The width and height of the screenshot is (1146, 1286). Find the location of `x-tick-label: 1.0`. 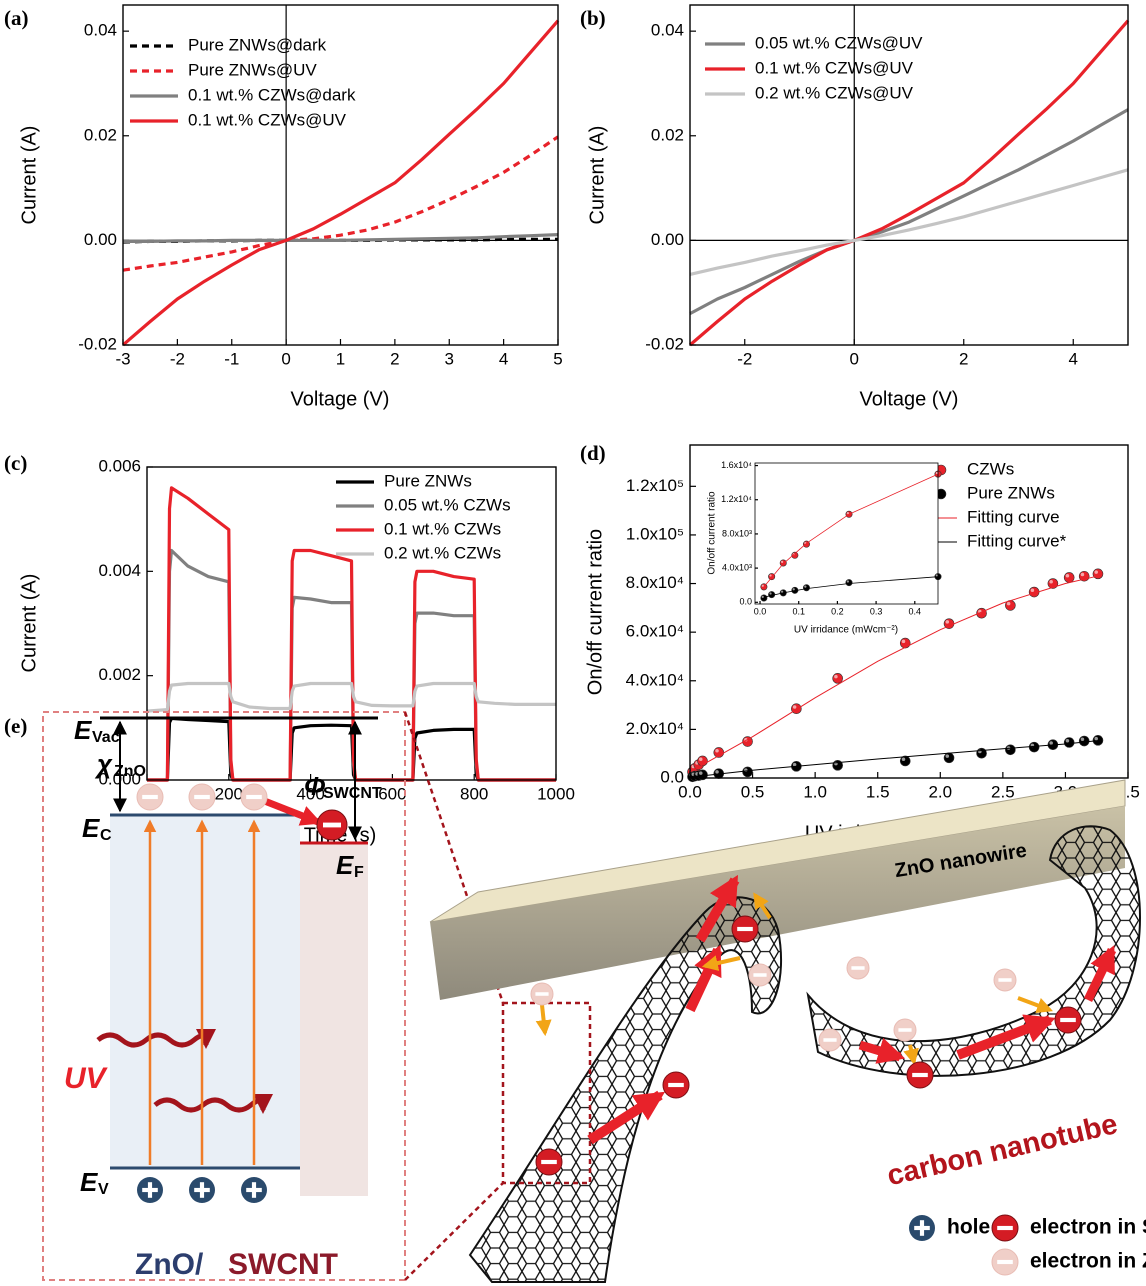

x-tick-label: 1.0 is located at coordinates (815, 791).